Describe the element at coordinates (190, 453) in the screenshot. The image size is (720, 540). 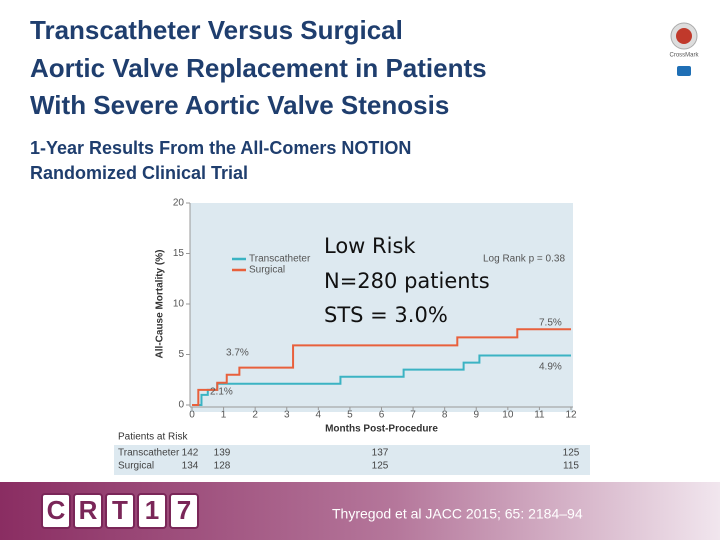
I see `risk-value: 142` at that location.